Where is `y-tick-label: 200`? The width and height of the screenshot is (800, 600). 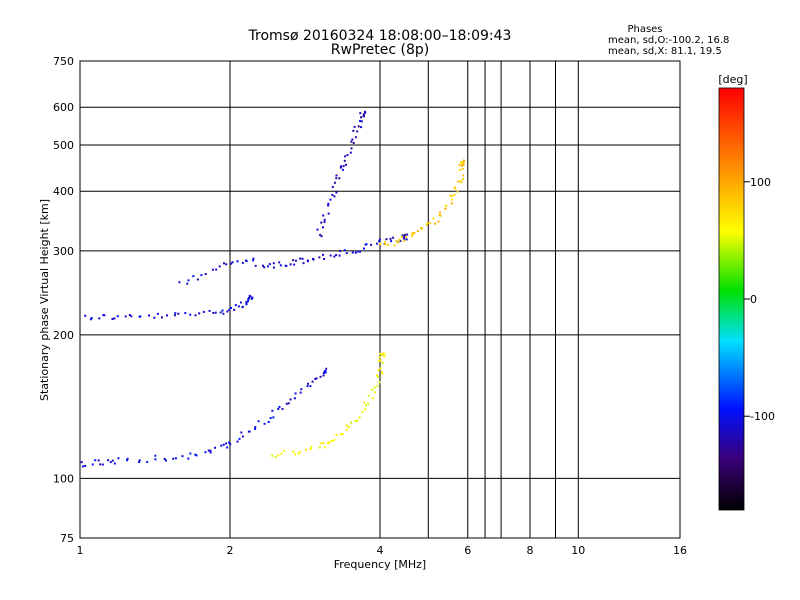
y-tick-label: 200 is located at coordinates (63, 335).